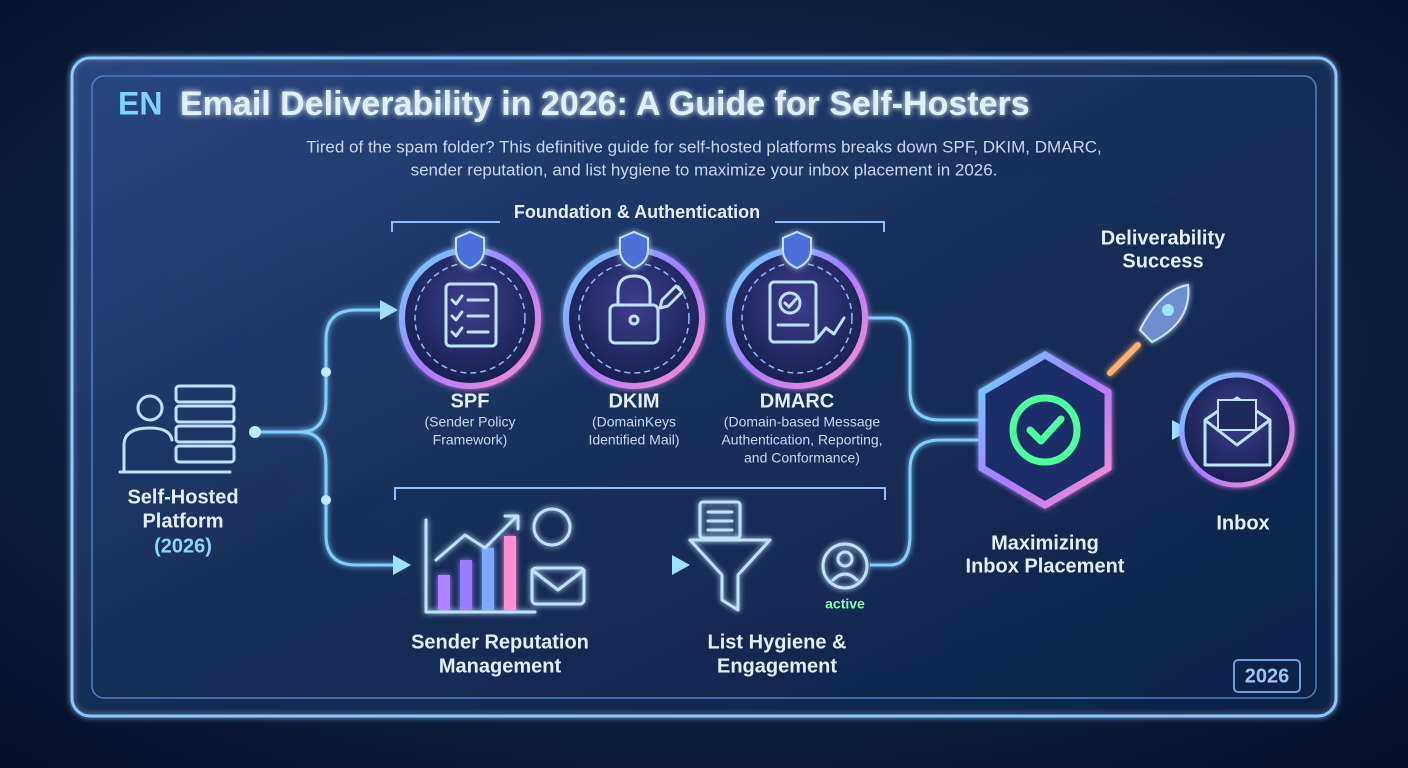 The height and width of the screenshot is (768, 1408). What do you see at coordinates (183, 546) in the screenshot?
I see `source-year: (2026)` at bounding box center [183, 546].